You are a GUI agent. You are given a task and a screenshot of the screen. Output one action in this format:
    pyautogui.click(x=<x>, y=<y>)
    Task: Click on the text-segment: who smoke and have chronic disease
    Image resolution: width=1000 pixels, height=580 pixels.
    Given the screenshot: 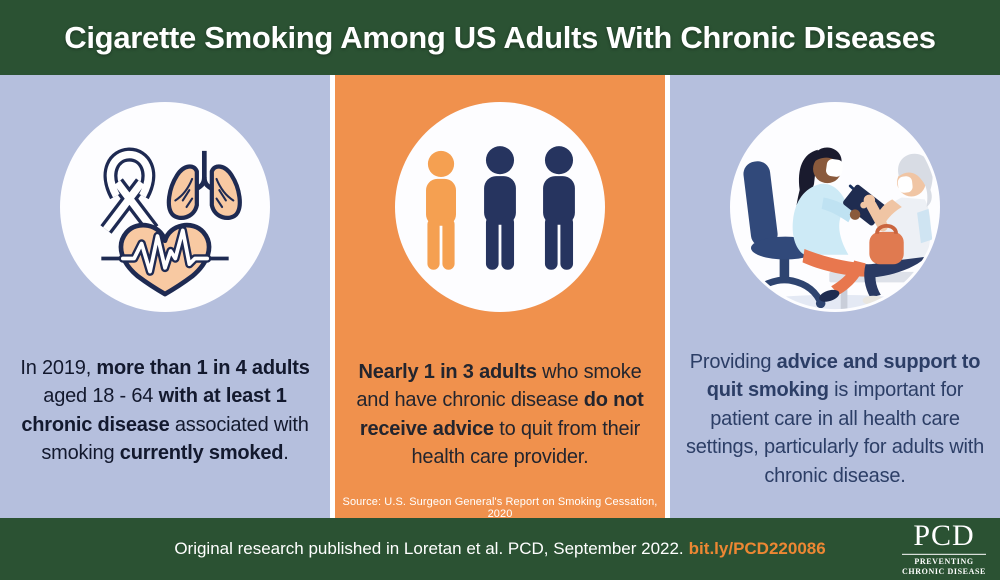 What is the action you would take?
    pyautogui.click(x=499, y=386)
    